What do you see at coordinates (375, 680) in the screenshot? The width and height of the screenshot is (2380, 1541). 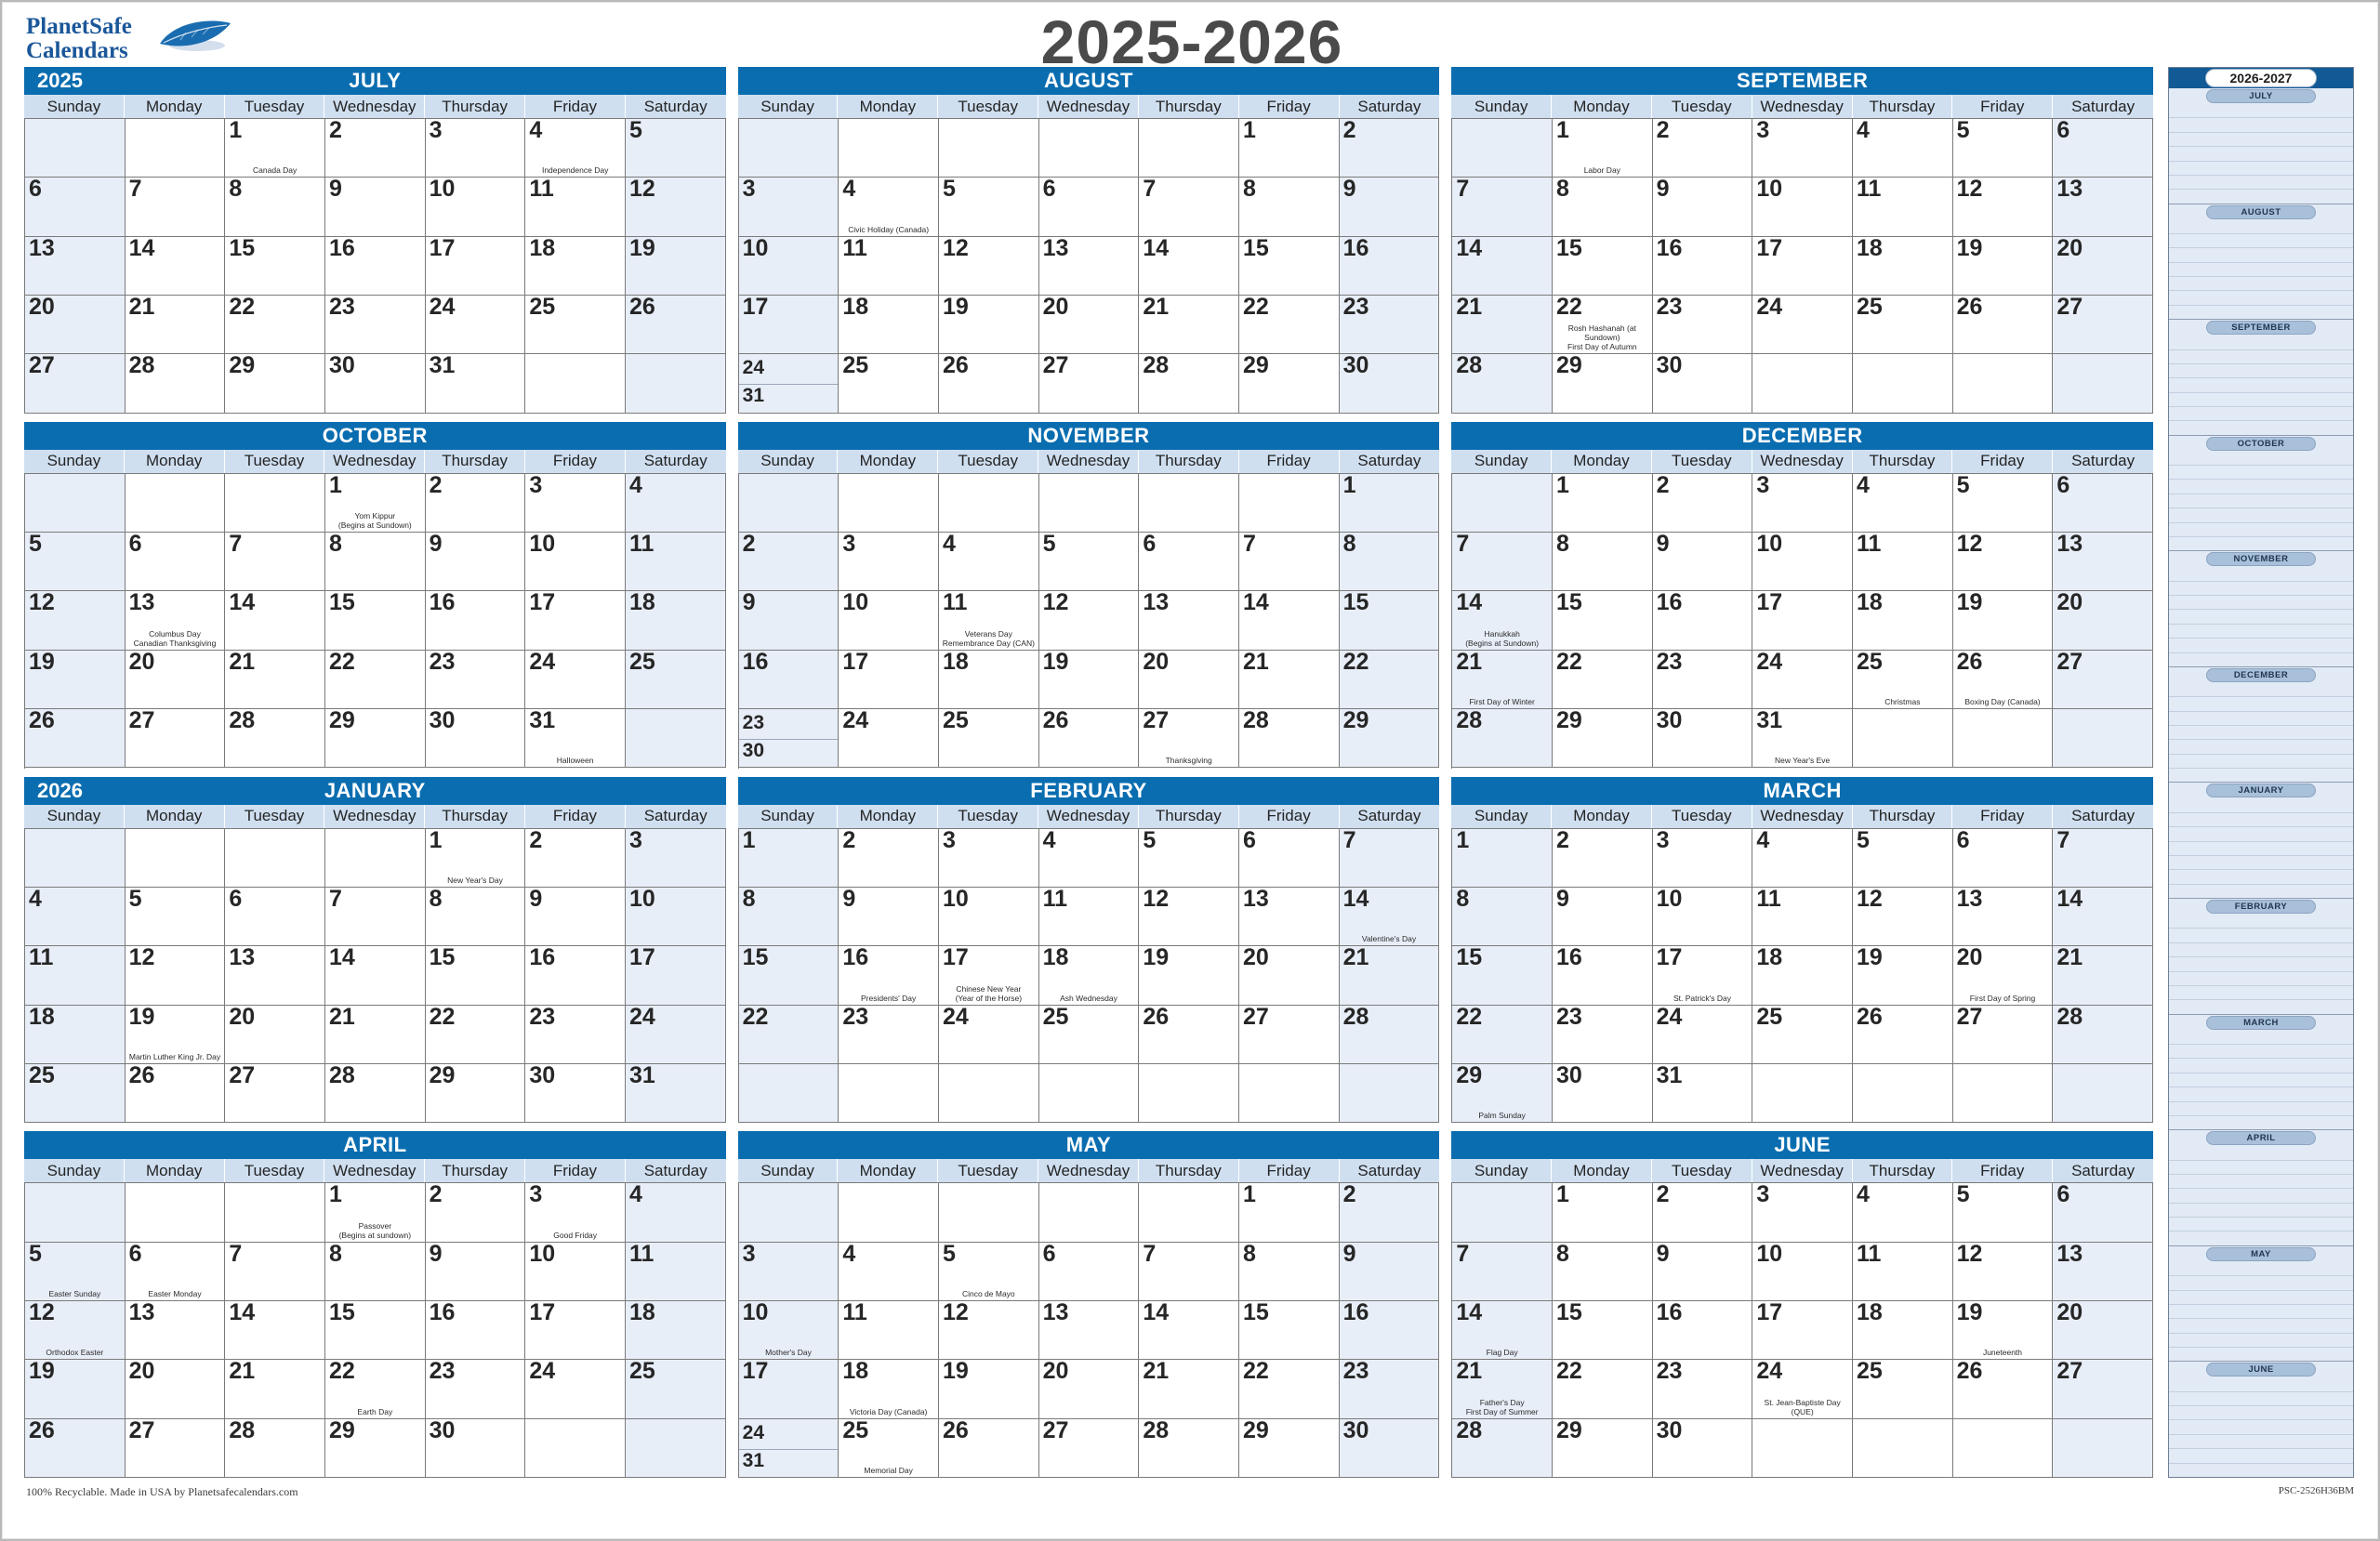 I see `day-cell: 22` at bounding box center [375, 680].